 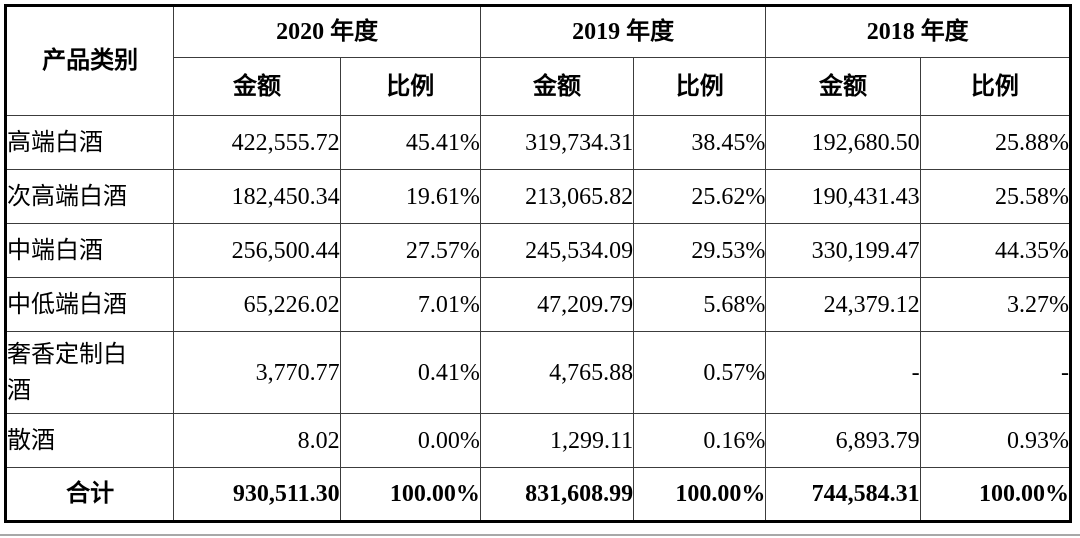 What do you see at coordinates (257, 86) in the screenshot?
I see `amount-header-2020: 金额` at bounding box center [257, 86].